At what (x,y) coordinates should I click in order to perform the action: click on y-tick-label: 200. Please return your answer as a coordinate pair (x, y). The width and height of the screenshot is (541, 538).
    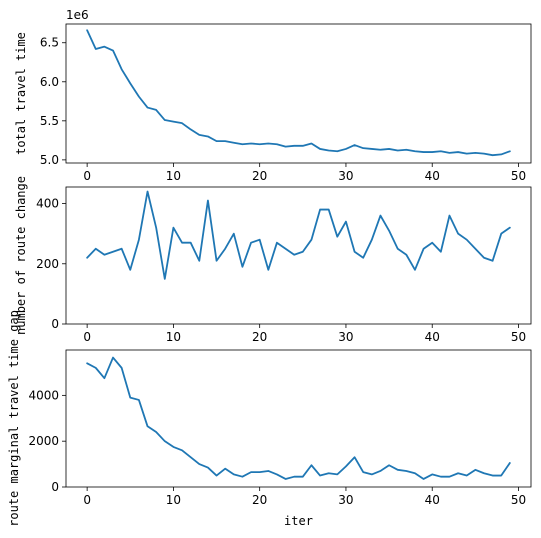
    Looking at the image, I should click on (47, 264).